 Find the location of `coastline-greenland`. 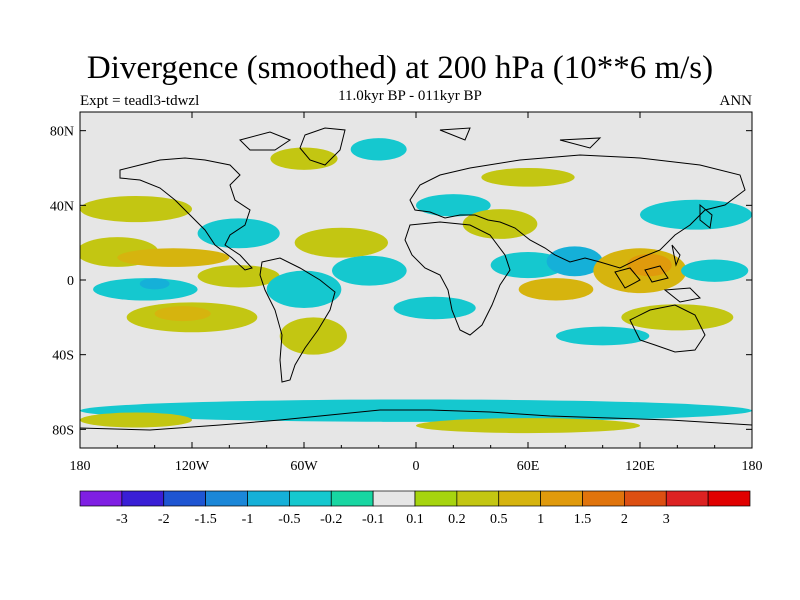

coastline-greenland is located at coordinates (322, 146).